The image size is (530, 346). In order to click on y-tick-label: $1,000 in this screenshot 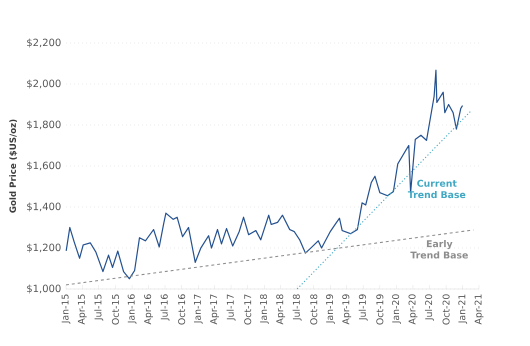, I will do `click(44, 289)`.